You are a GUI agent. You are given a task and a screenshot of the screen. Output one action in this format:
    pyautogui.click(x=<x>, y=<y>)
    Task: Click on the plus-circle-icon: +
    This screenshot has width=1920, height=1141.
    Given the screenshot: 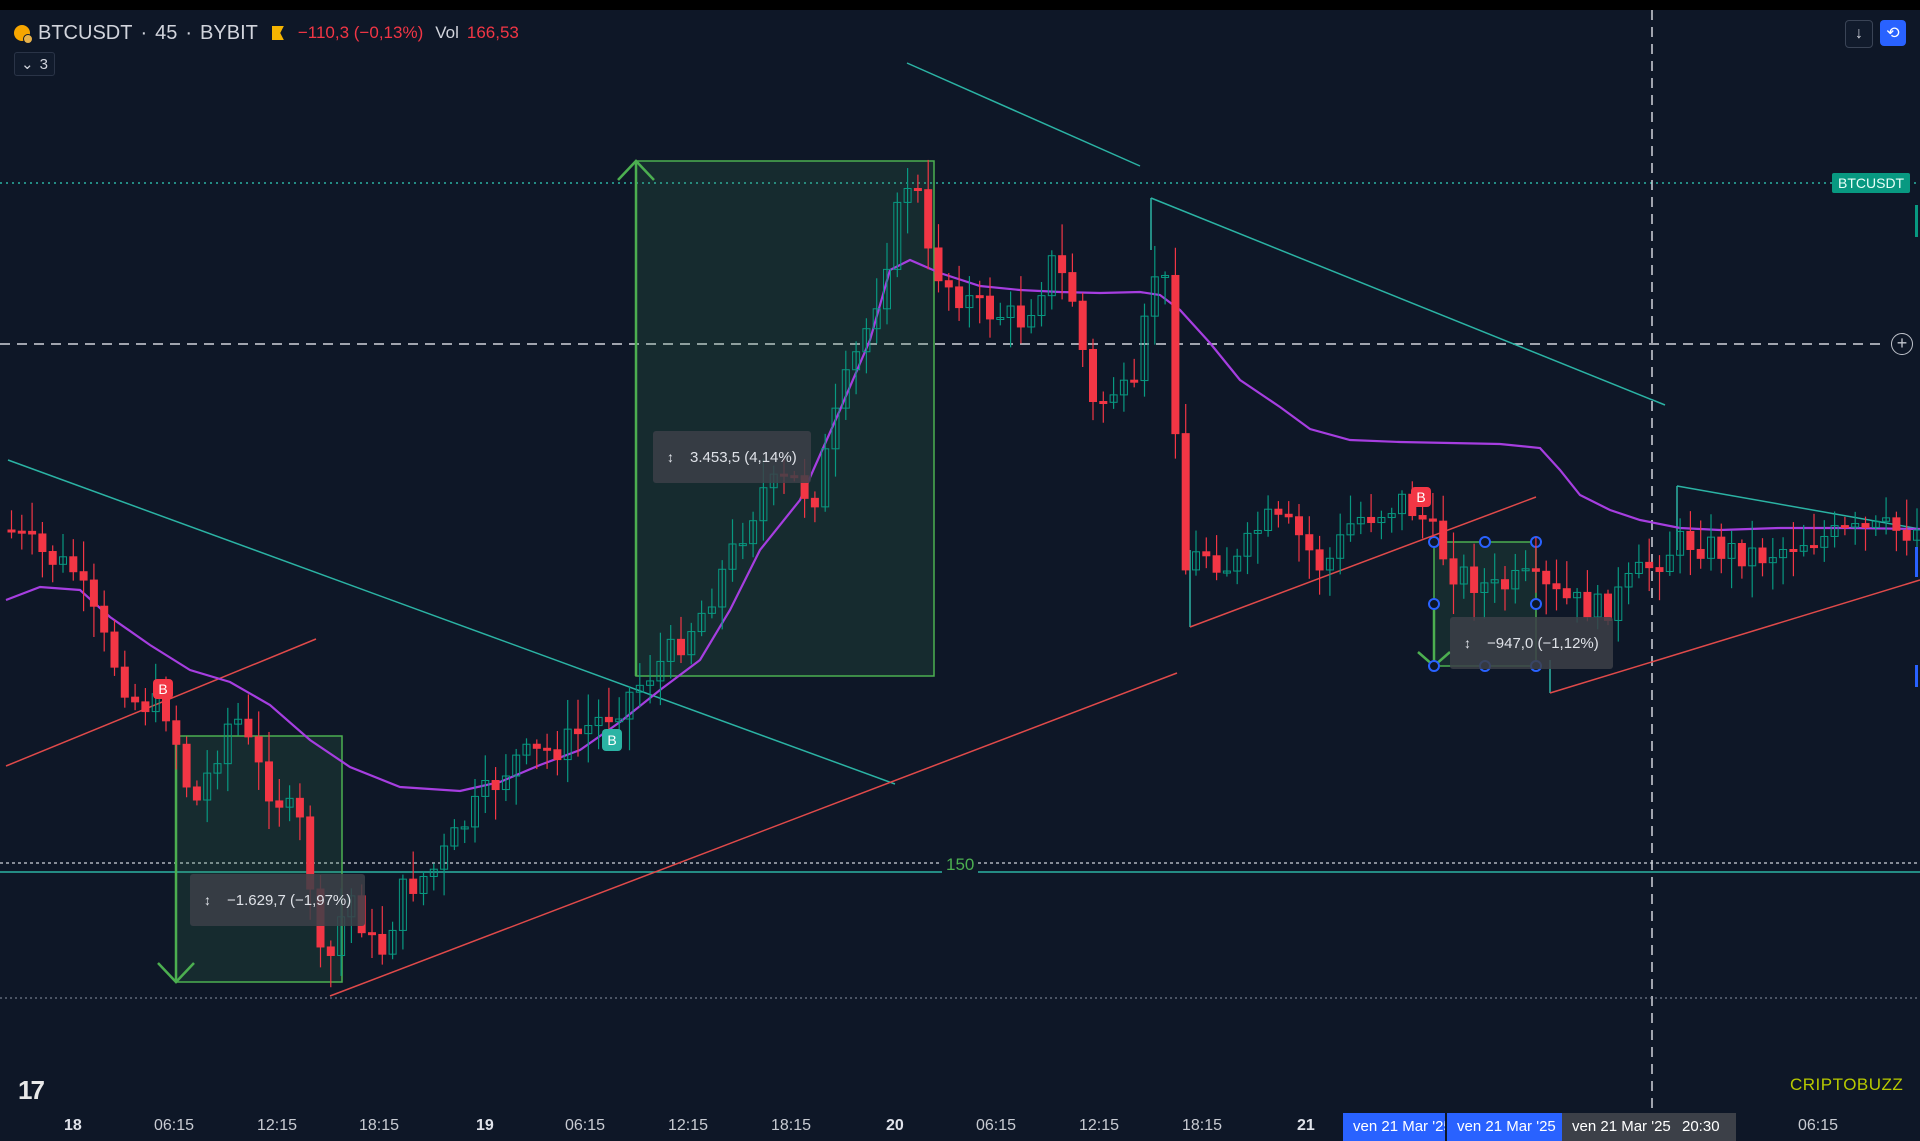 What is the action you would take?
    pyautogui.click(x=1902, y=344)
    